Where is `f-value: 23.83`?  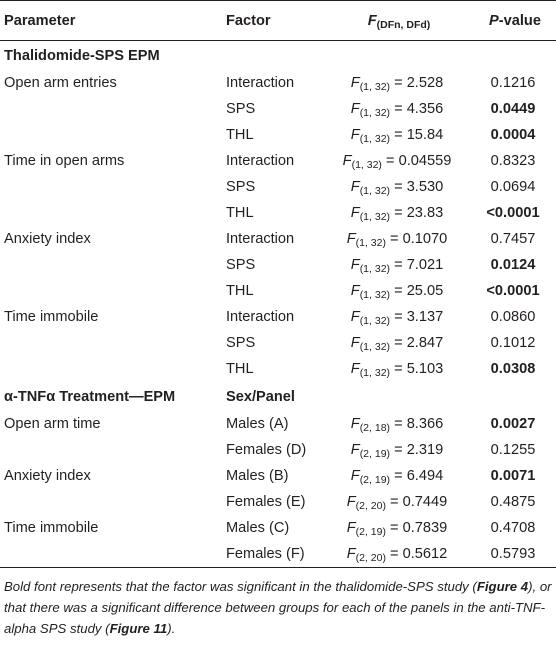
f-value: 23.83 is located at coordinates (425, 213).